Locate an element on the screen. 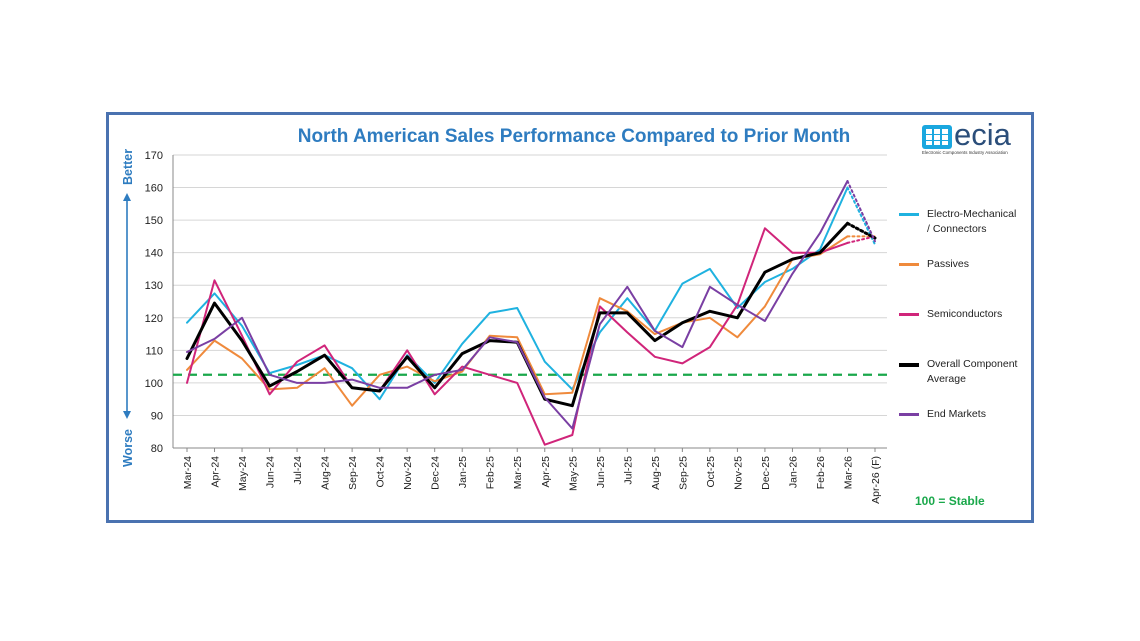 This screenshot has height=641, width=1140. legend-label-line: Electro-Mechanical is located at coordinates (972, 214).